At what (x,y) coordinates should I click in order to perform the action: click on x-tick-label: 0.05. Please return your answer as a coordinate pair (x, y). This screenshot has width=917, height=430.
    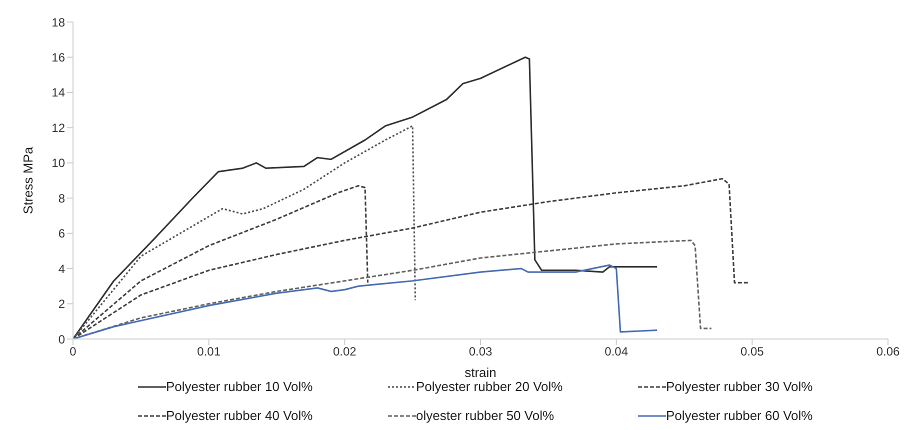
    Looking at the image, I should click on (752, 351).